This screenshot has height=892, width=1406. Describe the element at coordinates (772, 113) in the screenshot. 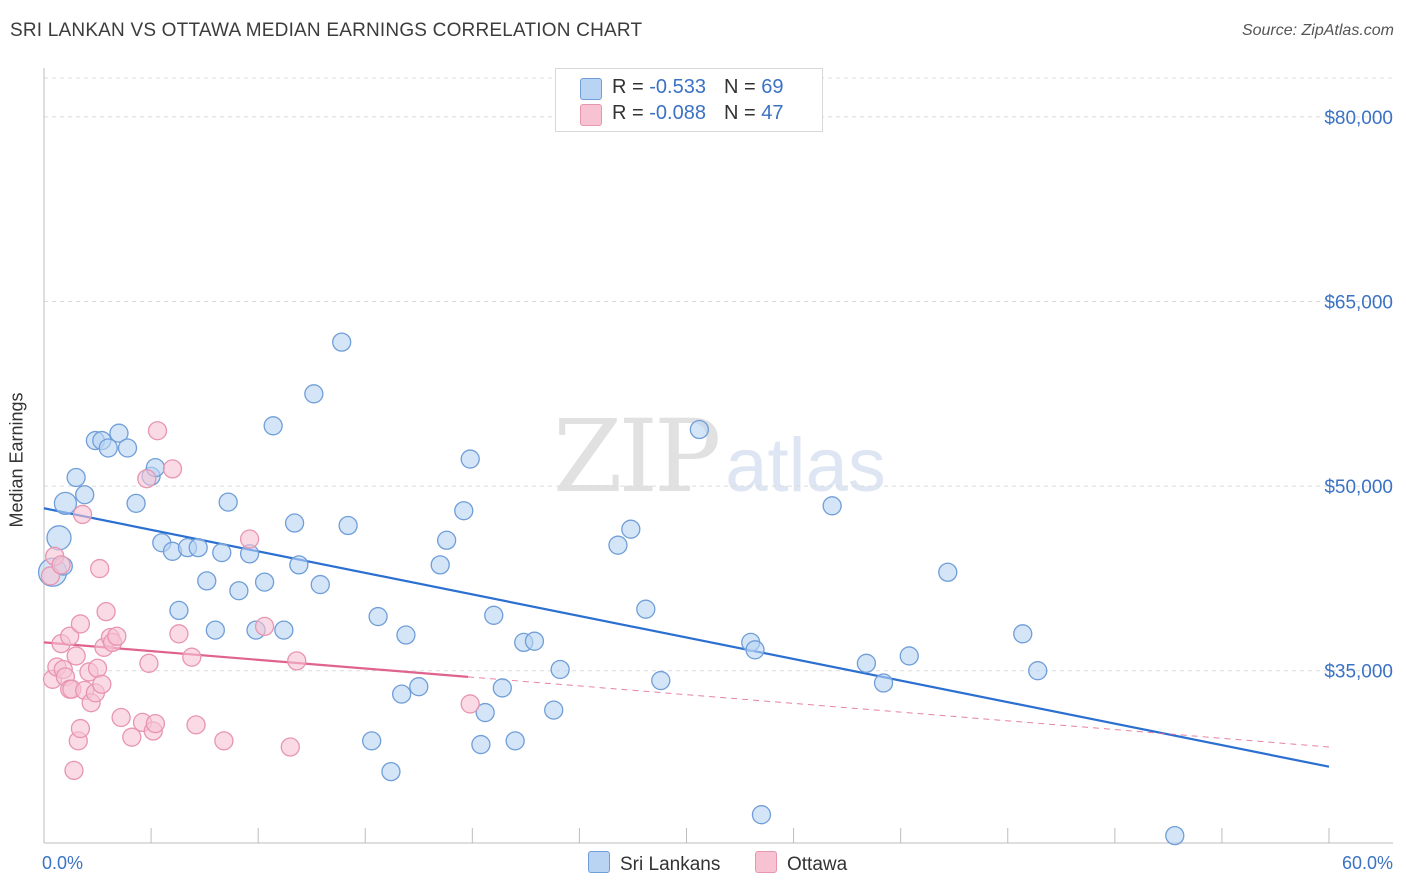

I see `stats-n-value: 47` at that location.